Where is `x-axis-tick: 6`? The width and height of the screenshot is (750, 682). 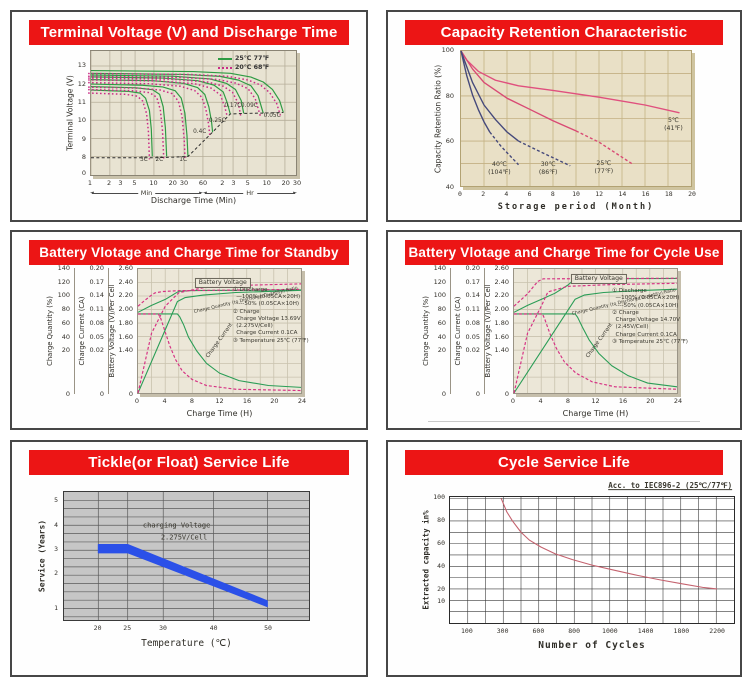
x-axis-tick: 6 is located at coordinates (529, 194).